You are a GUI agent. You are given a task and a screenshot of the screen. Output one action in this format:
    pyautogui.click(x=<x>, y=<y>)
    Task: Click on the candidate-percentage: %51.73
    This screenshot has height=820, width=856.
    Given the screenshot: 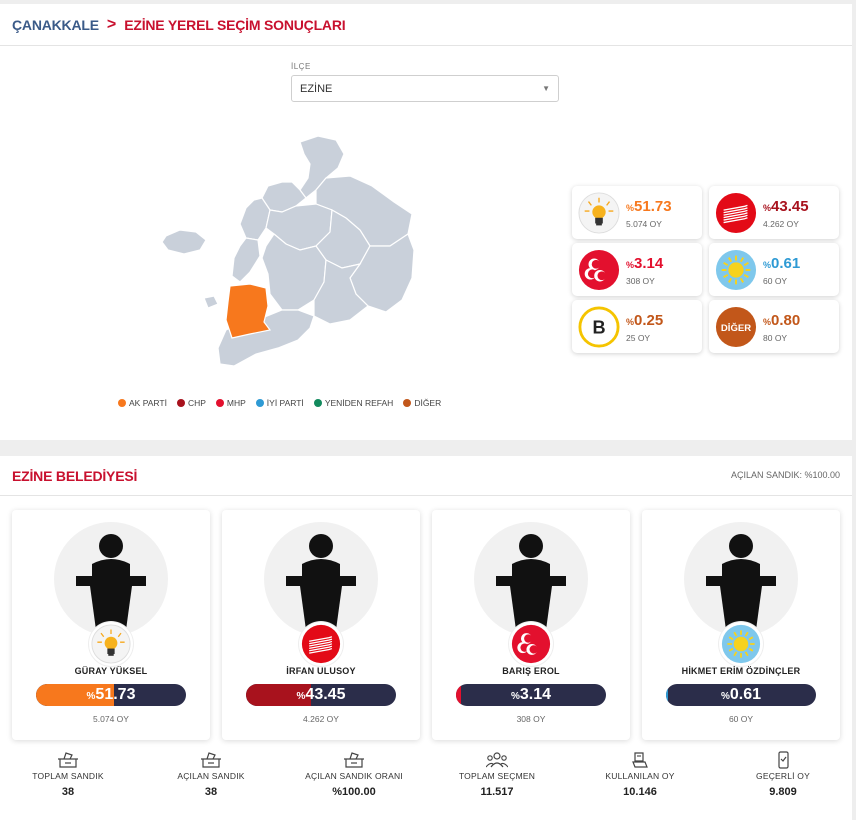 What is the action you would take?
    pyautogui.click(x=111, y=695)
    